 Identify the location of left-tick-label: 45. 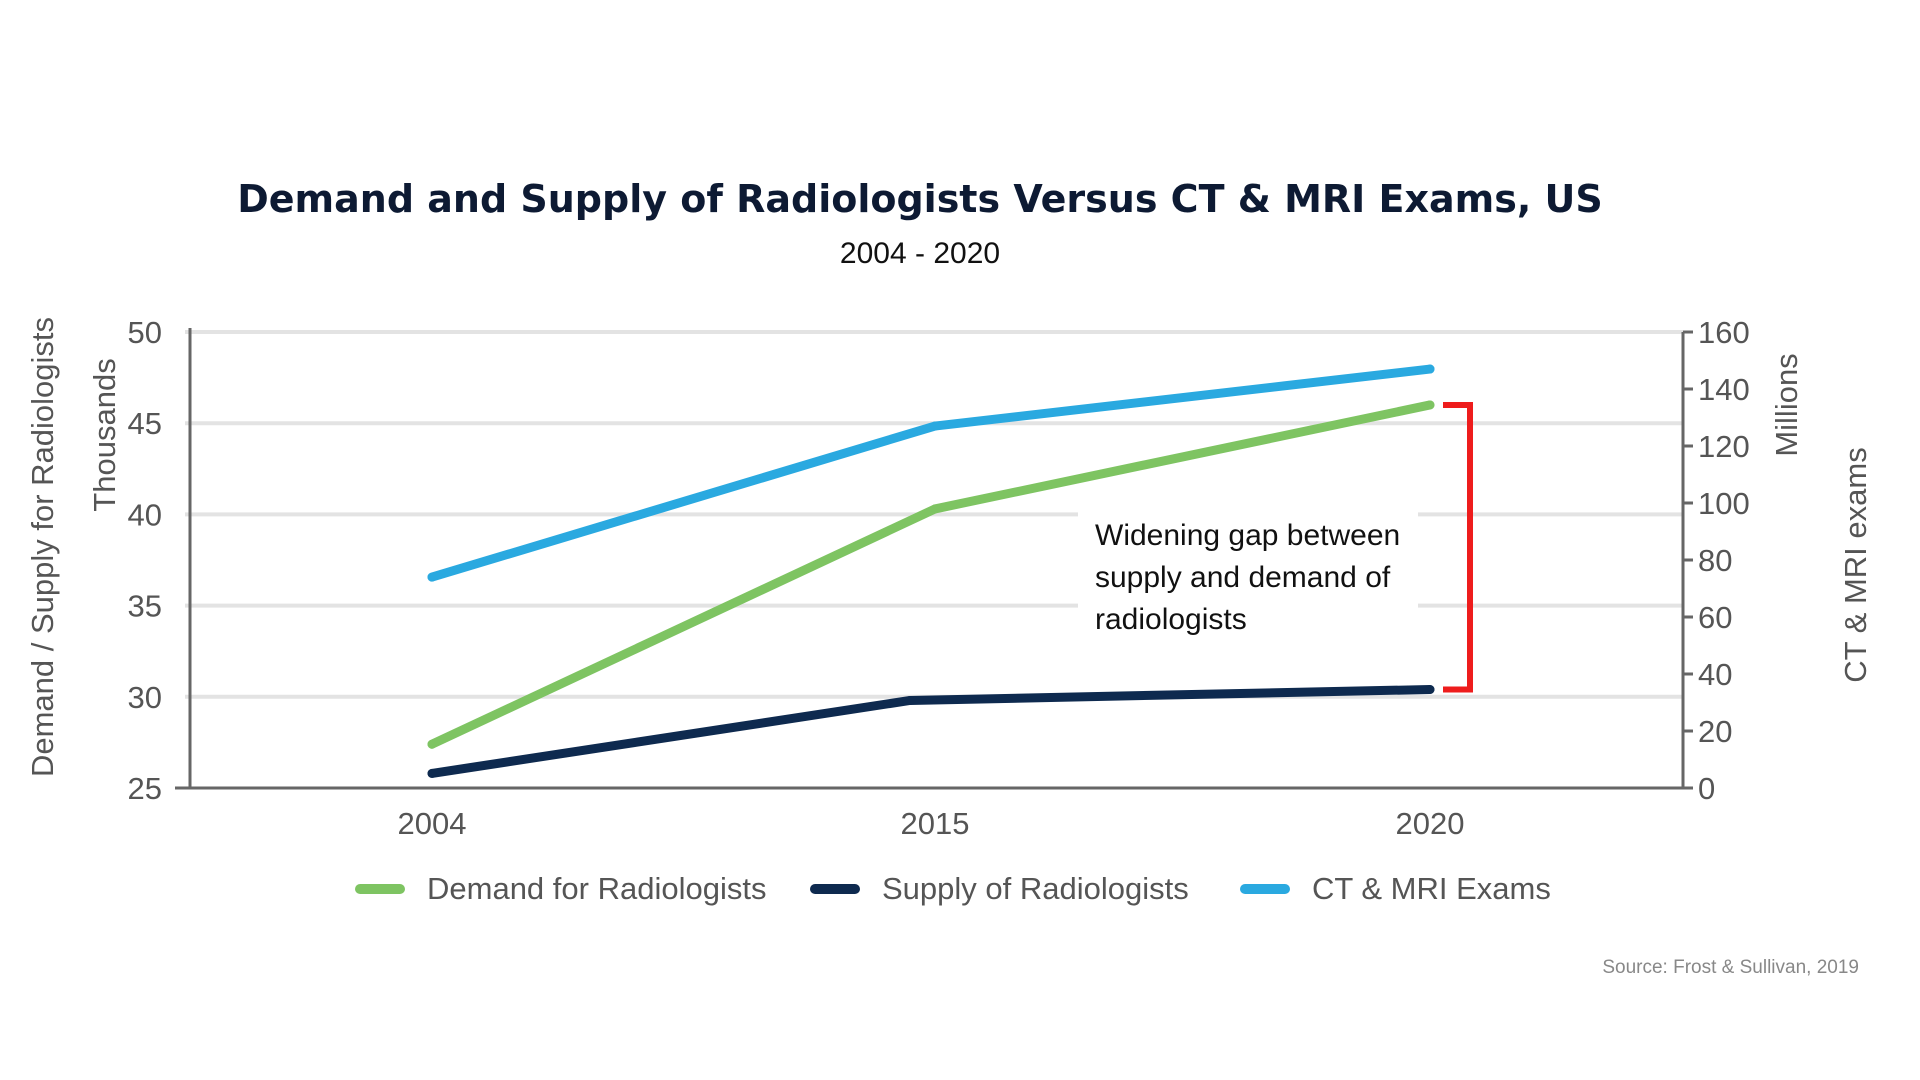
(145, 423).